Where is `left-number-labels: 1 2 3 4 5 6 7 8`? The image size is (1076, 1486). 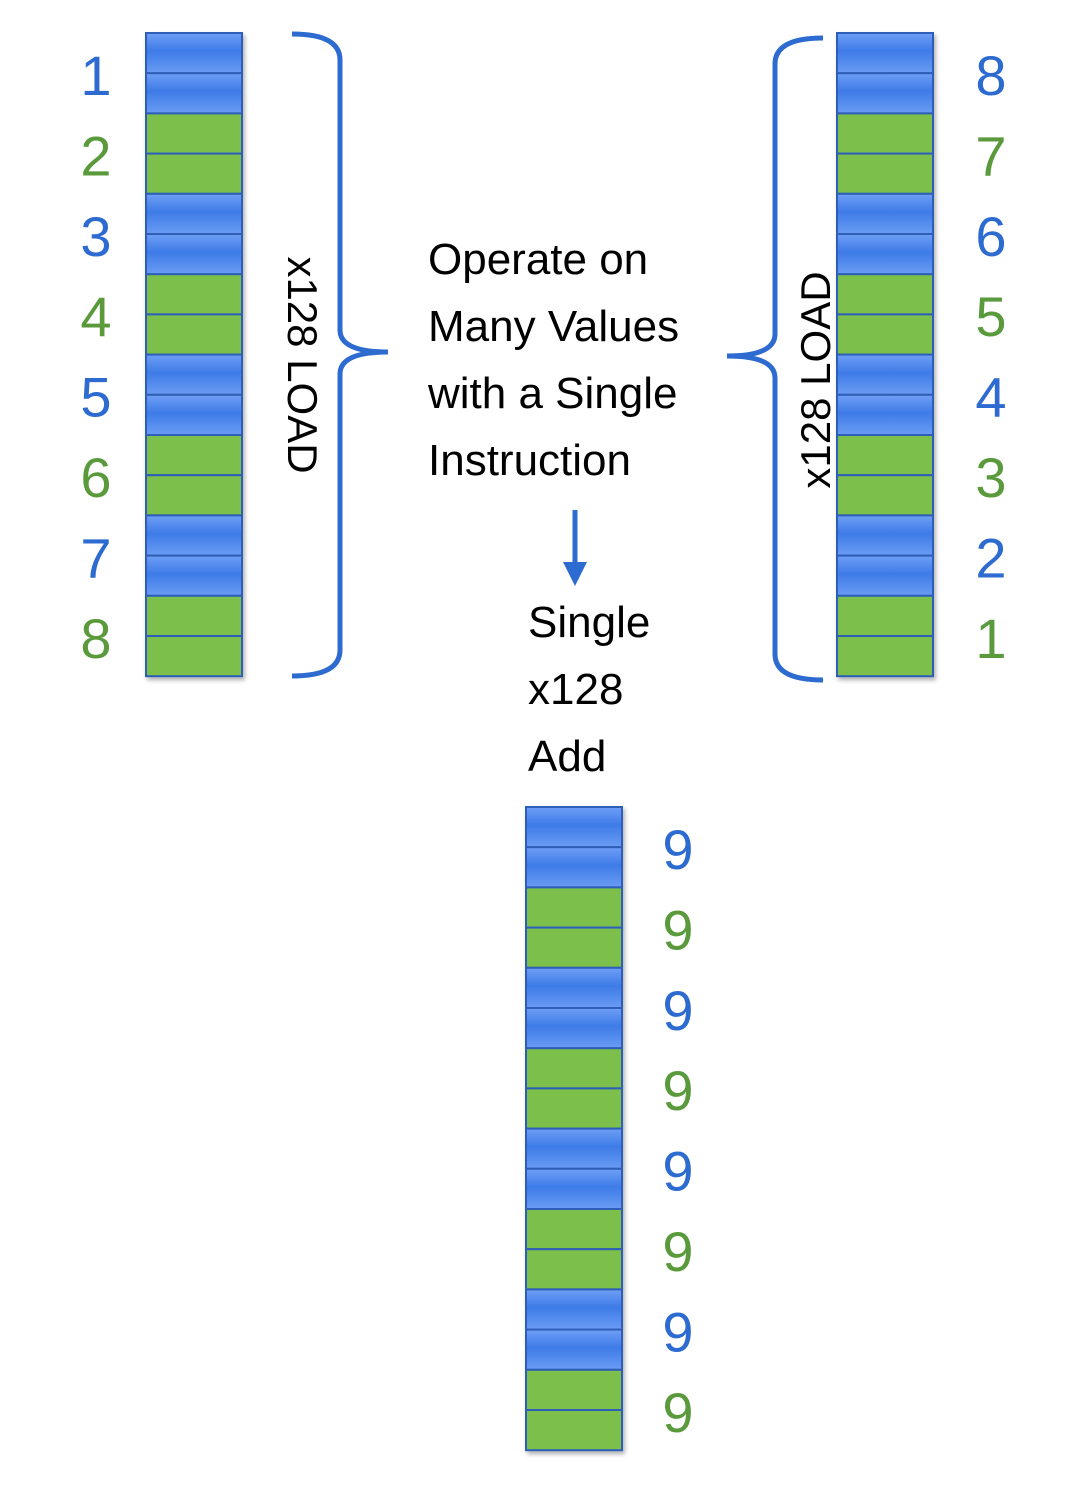
left-number-labels: 1 2 3 4 5 6 7 8 is located at coordinates (95, 357).